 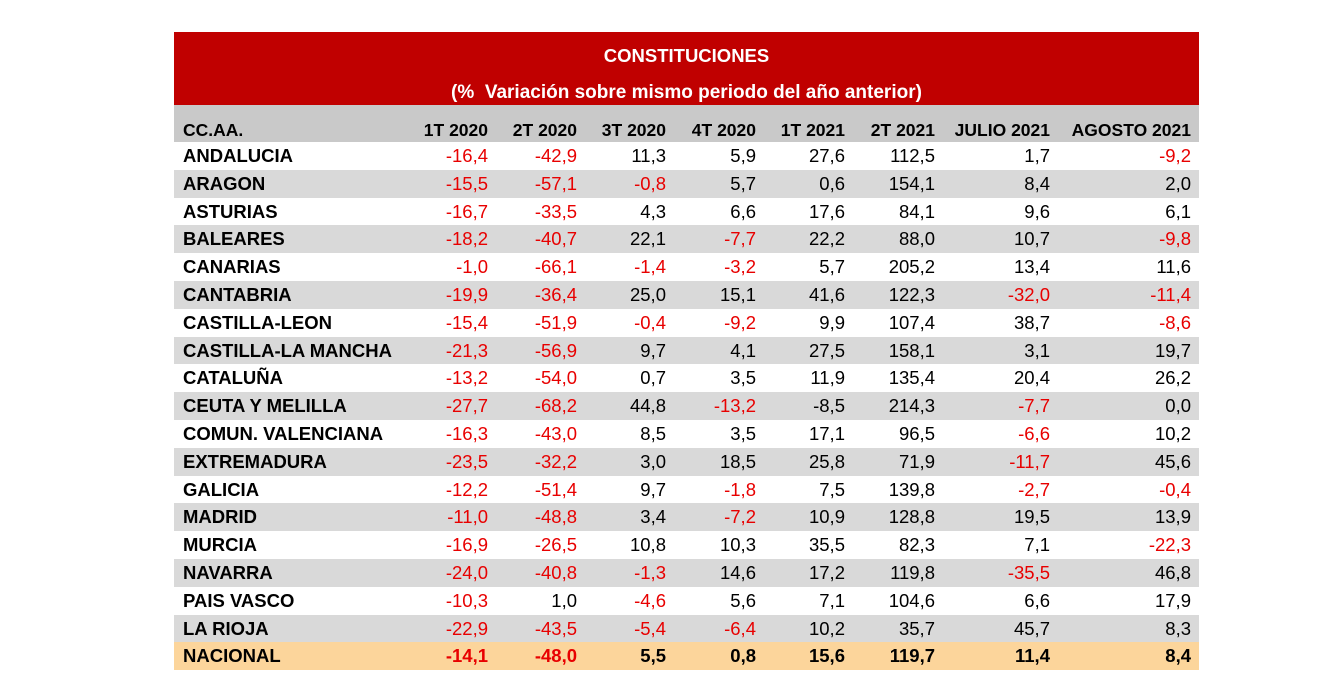 What do you see at coordinates (911, 294) in the screenshot?
I see `value-cell: 122,3` at bounding box center [911, 294].